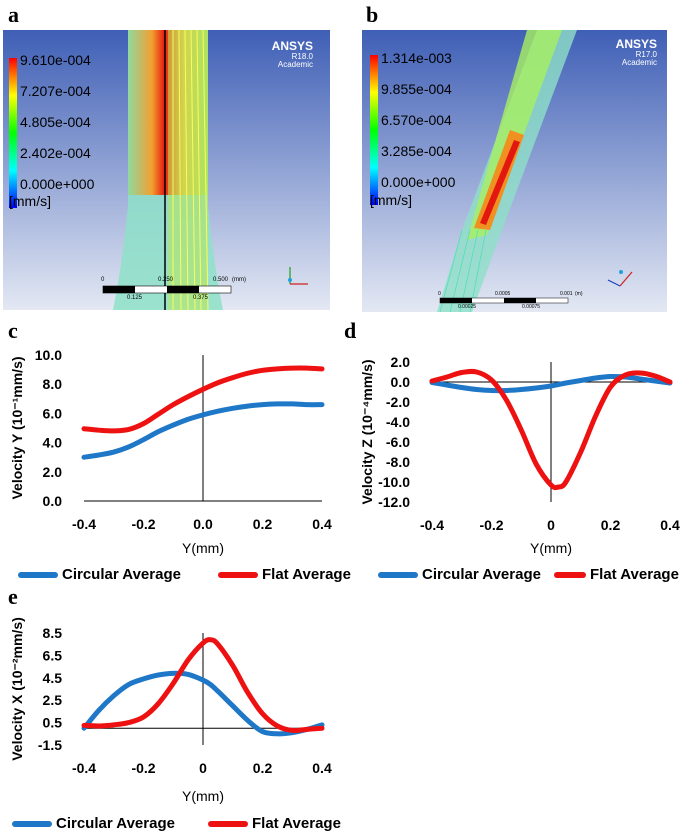  What do you see at coordinates (636, 44) in the screenshot?
I see `brand-b: ANSYS` at bounding box center [636, 44].